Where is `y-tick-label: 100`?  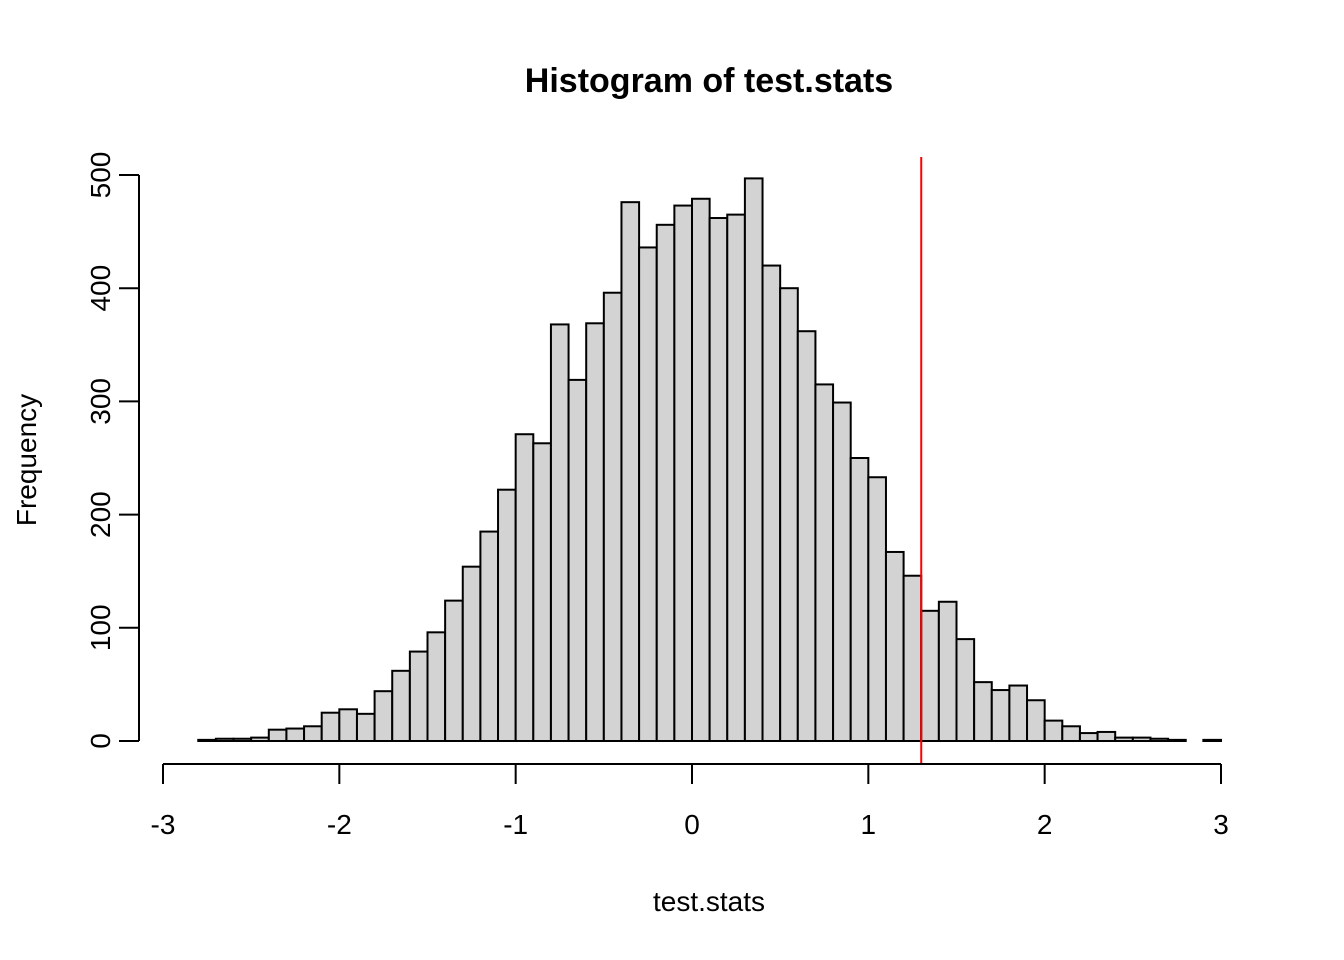 y-tick-label: 100 is located at coordinates (100, 627).